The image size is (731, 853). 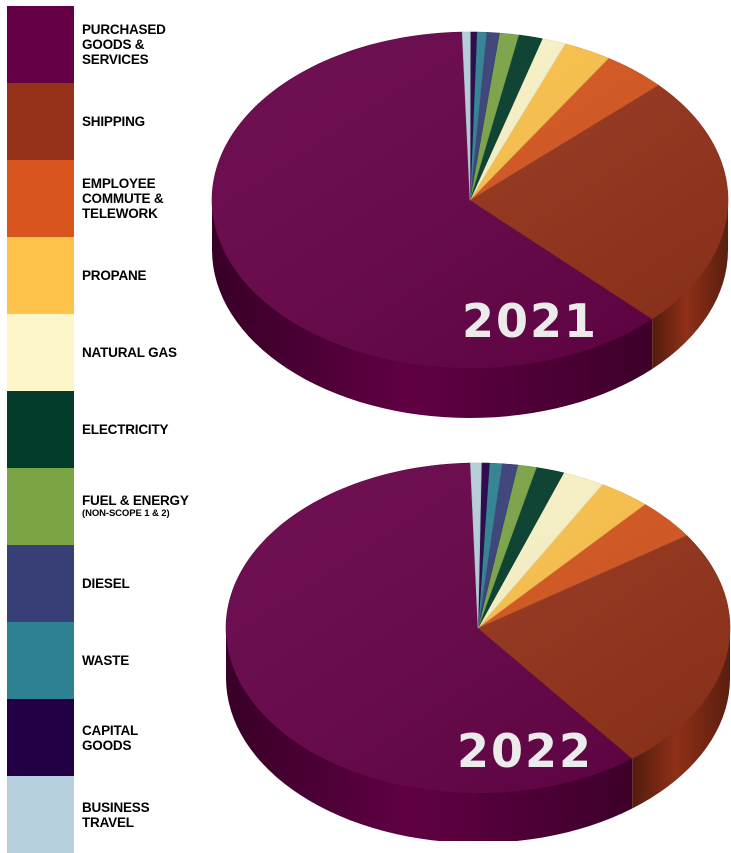 I want to click on legend-item: PURCHASED GOODS & SERVICES, so click(x=107, y=44).